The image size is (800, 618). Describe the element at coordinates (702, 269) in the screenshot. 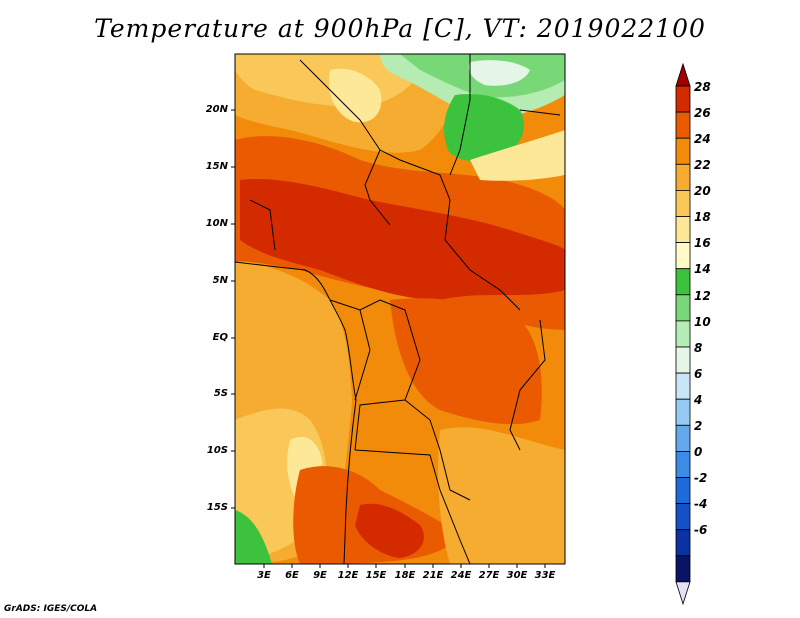

I see `colorbar-label-14: 14` at that location.